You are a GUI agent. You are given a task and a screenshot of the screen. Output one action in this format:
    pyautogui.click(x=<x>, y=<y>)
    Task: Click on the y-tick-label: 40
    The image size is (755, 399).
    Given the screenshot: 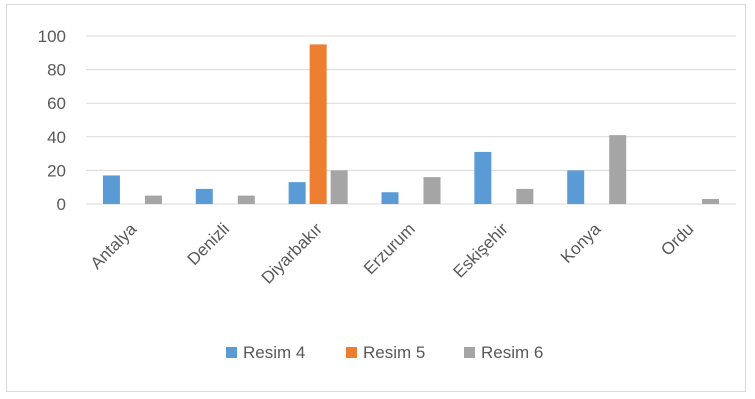 What is the action you would take?
    pyautogui.click(x=56, y=137)
    